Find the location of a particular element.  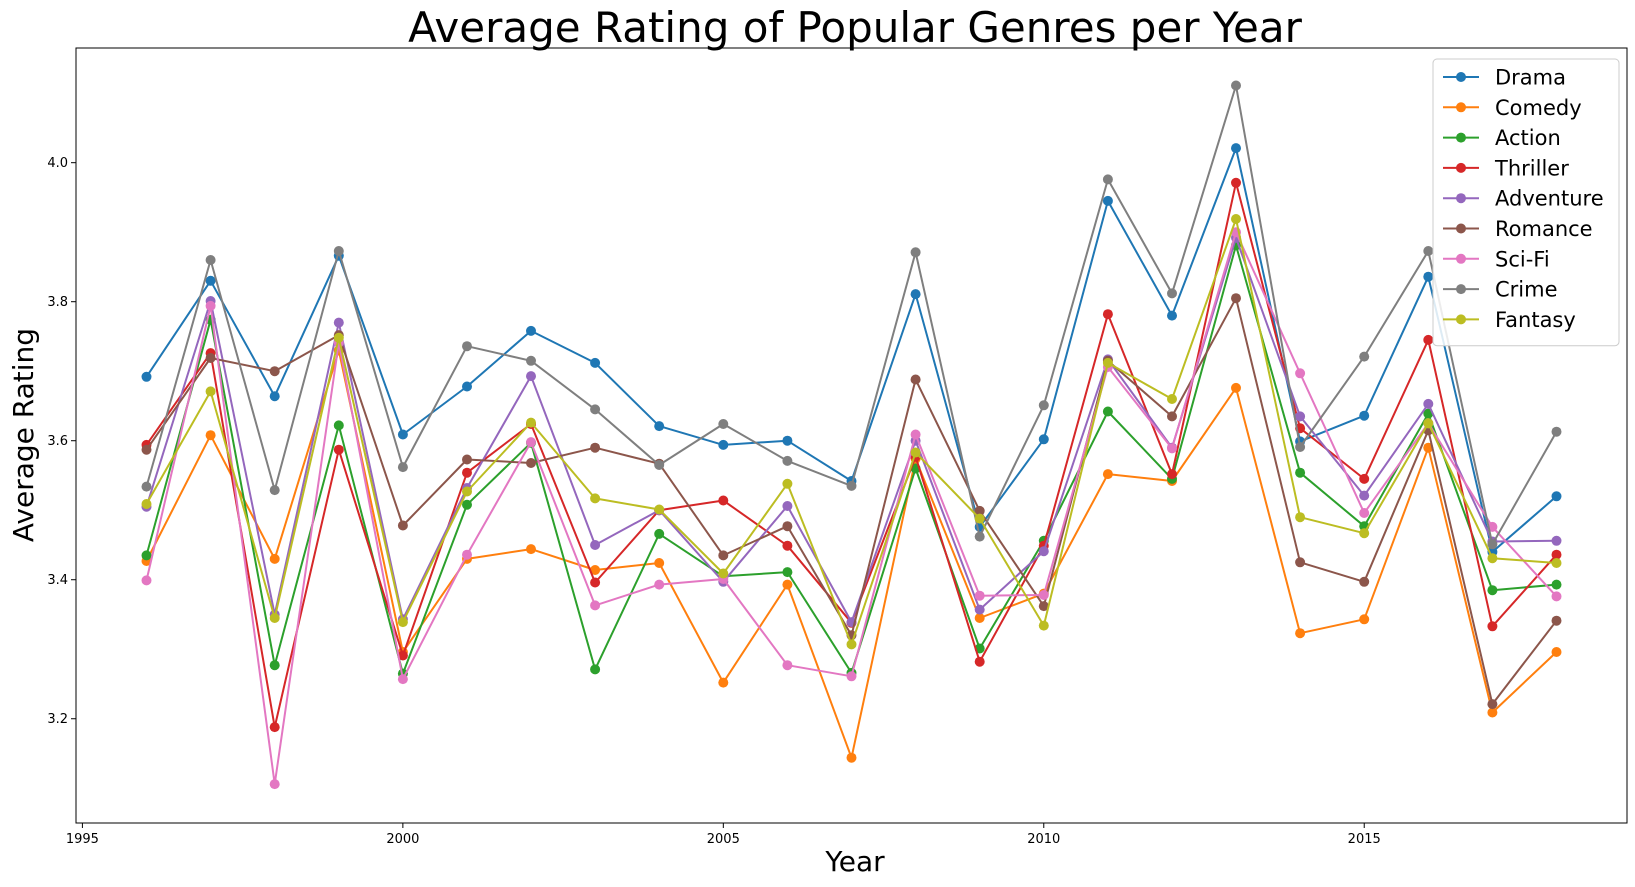

x-tick-label: 2000 is located at coordinates (402, 839).